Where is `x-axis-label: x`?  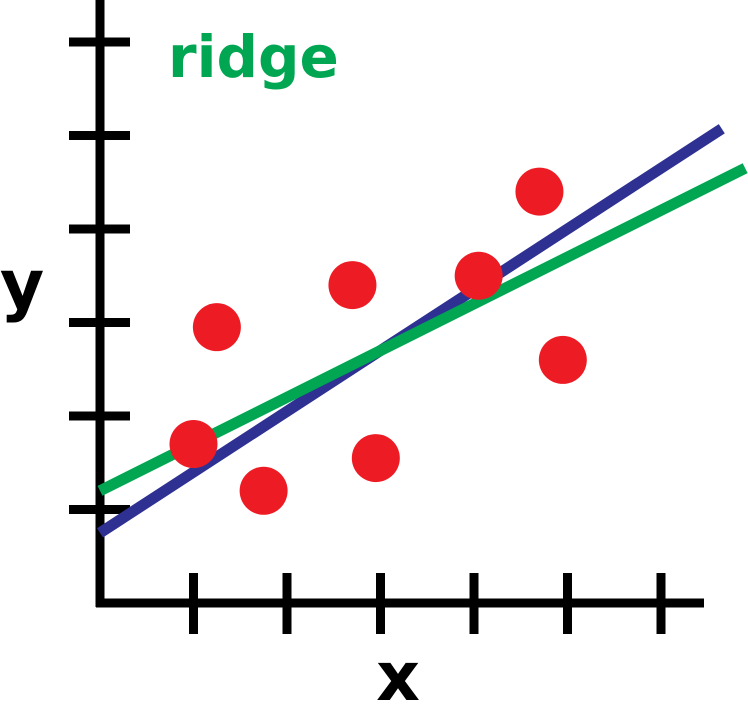
x-axis-label: x is located at coordinates (398, 677).